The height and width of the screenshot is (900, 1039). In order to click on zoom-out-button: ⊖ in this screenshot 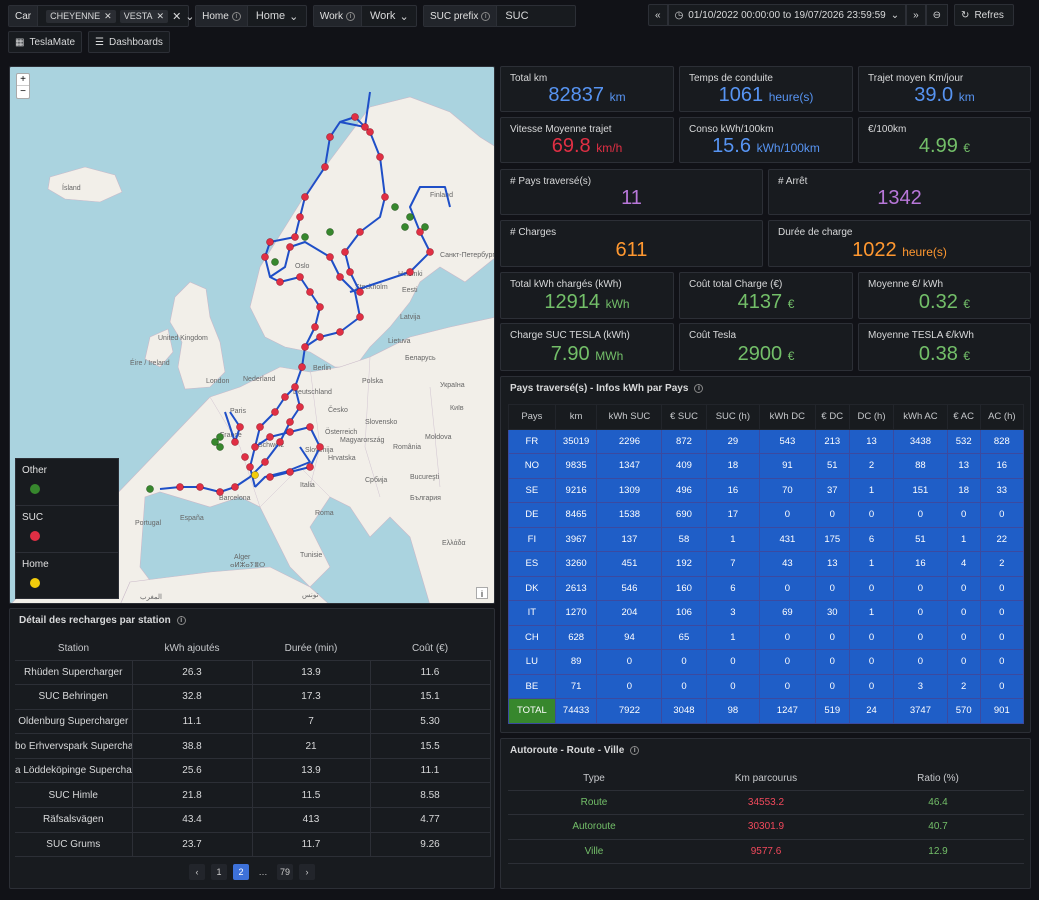, I will do `click(937, 15)`.